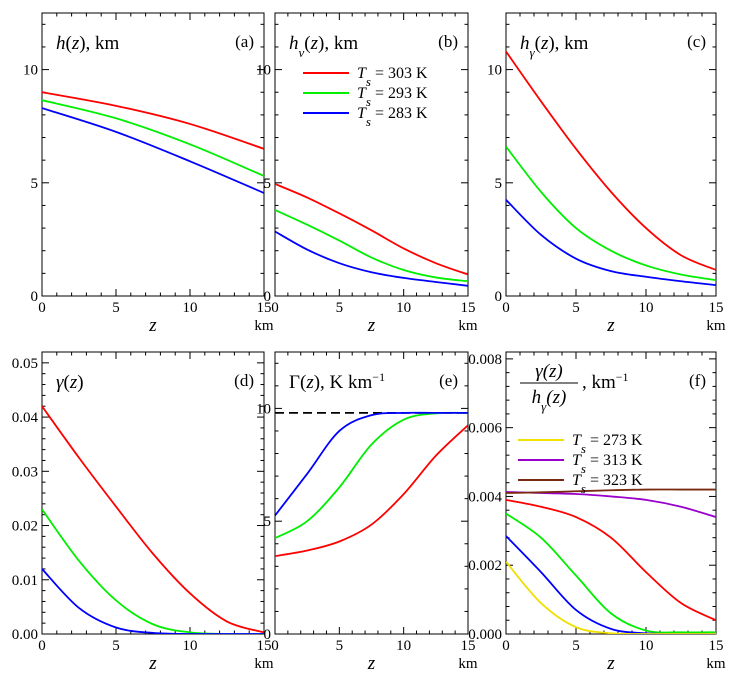  I want to click on y-tick-label: 0.002, so click(485, 566).